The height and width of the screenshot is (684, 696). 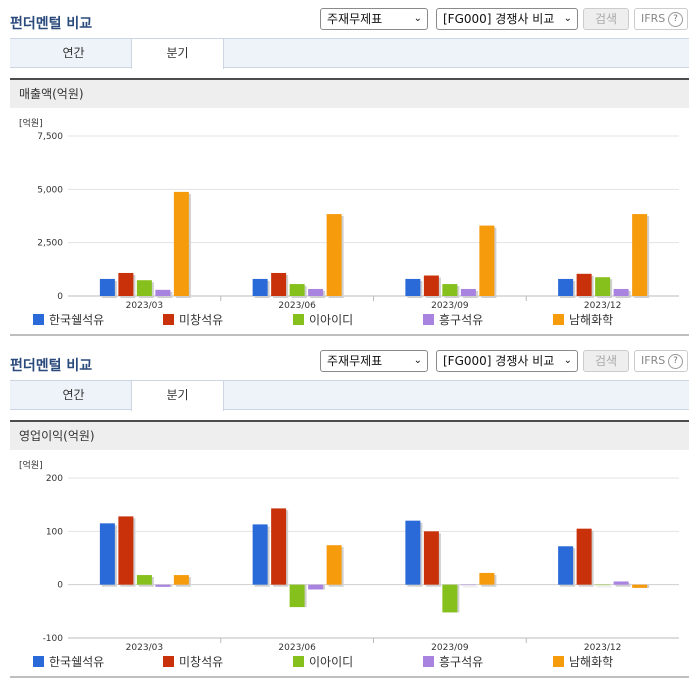 What do you see at coordinates (349, 435) in the screenshot?
I see `metric-label: 영업이익(억원)` at bounding box center [349, 435].